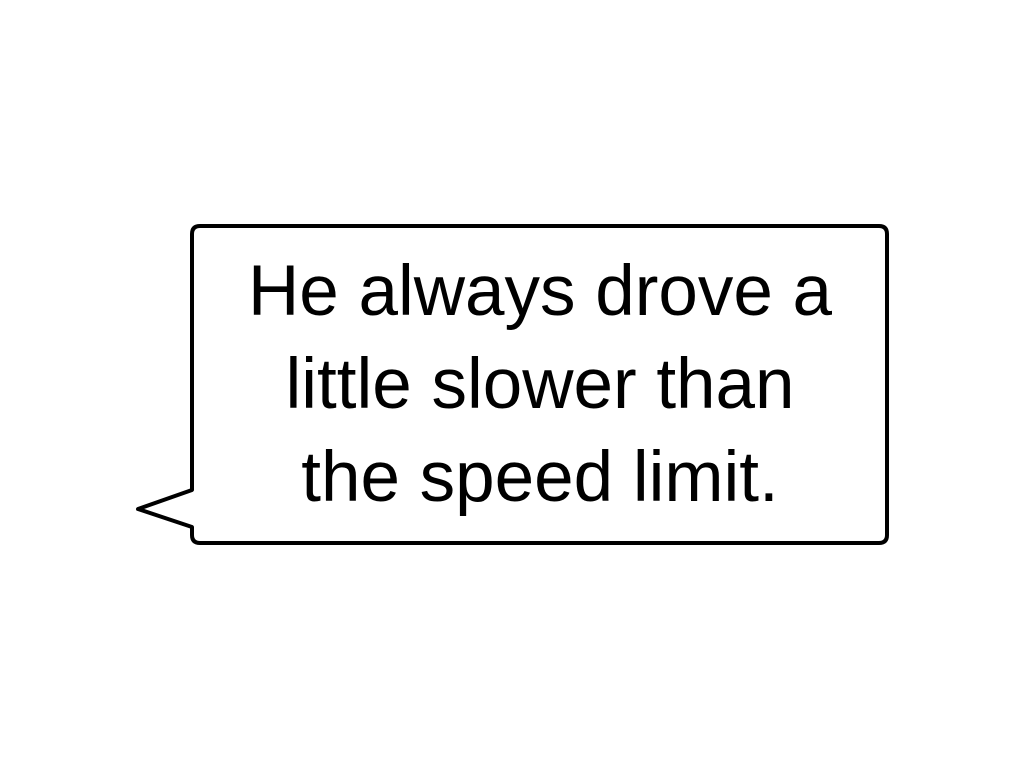 The height and width of the screenshot is (768, 1024). Describe the element at coordinates (540, 291) in the screenshot. I see `speech-line-1: He always drove a` at that location.